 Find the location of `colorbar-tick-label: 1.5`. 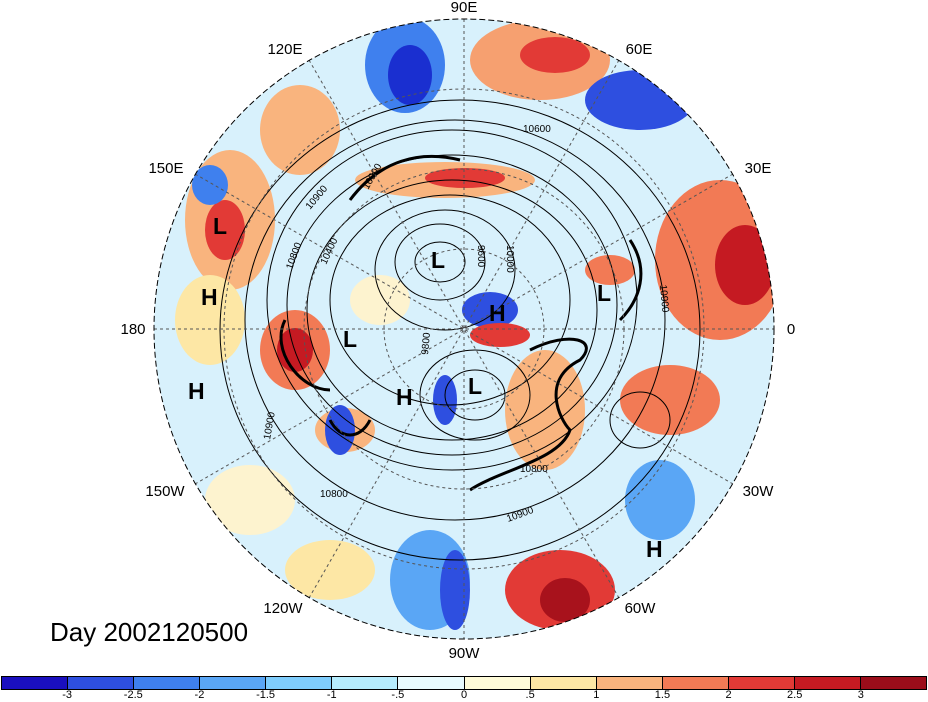

colorbar-tick-label: 1.5 is located at coordinates (662, 695).